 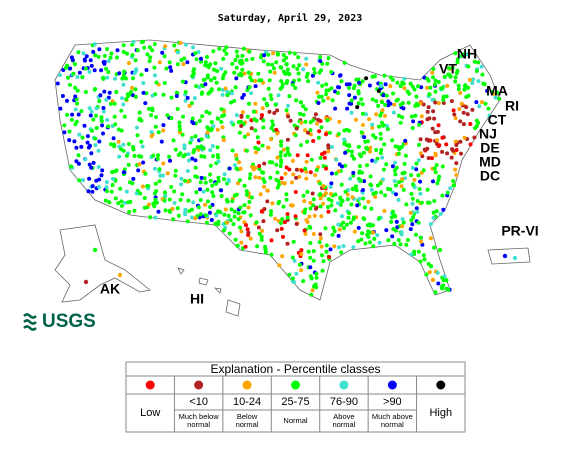 I want to click on region-label: NJ, so click(x=488, y=134).